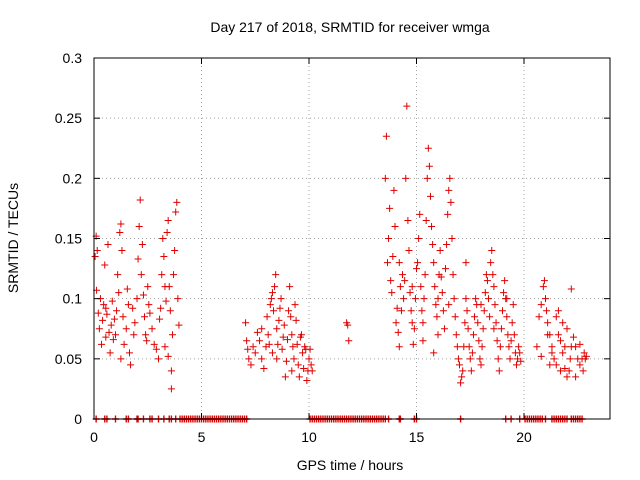  Describe the element at coordinates (73, 58) in the screenshot. I see `y-tick-label: 0.3` at that location.